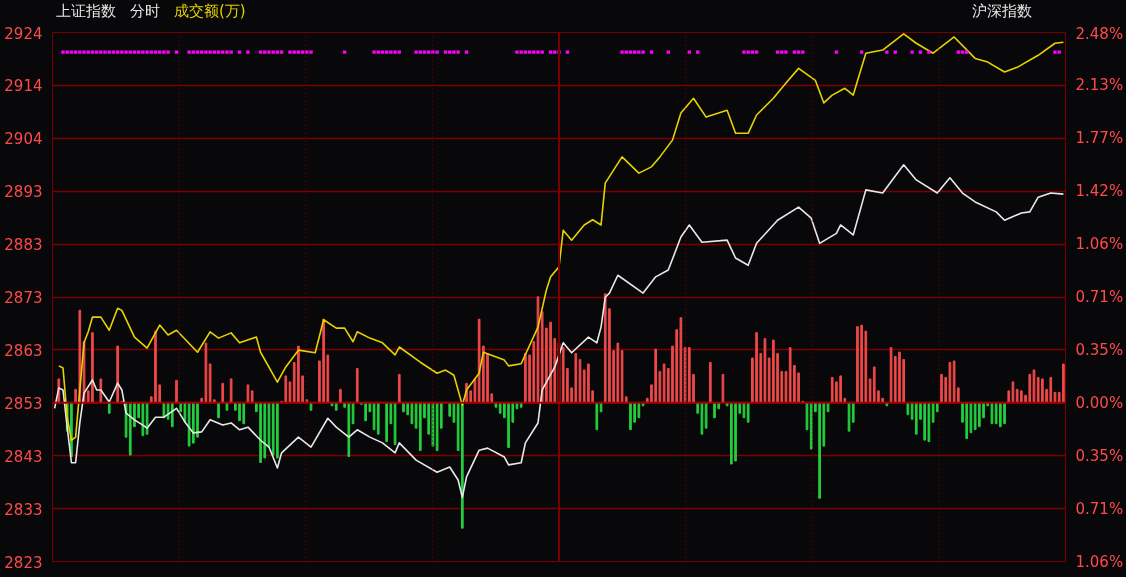  Describe the element at coordinates (23, 33) in the screenshot. I see `y-tick-label: 2924` at that location.